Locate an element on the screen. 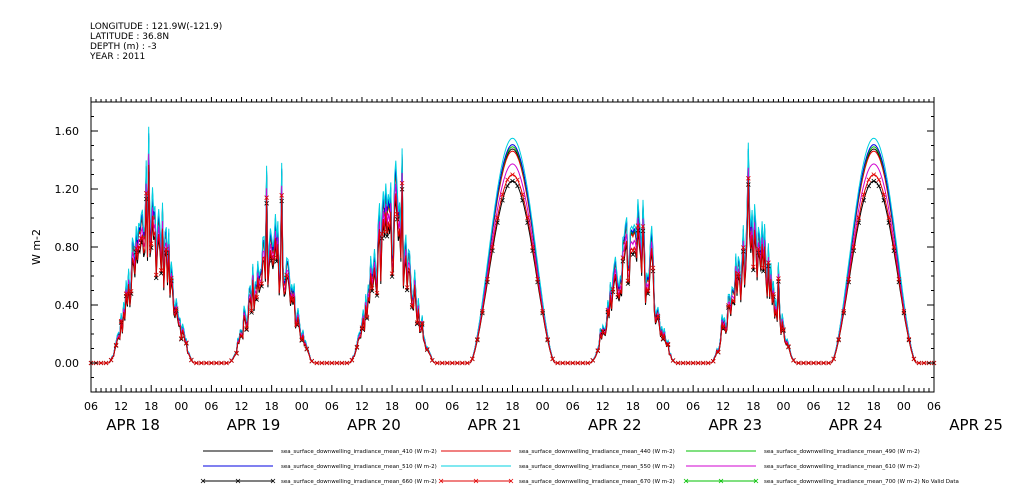 The width and height of the screenshot is (1009, 504). y-tick-label: 1.60 is located at coordinates (67, 131).